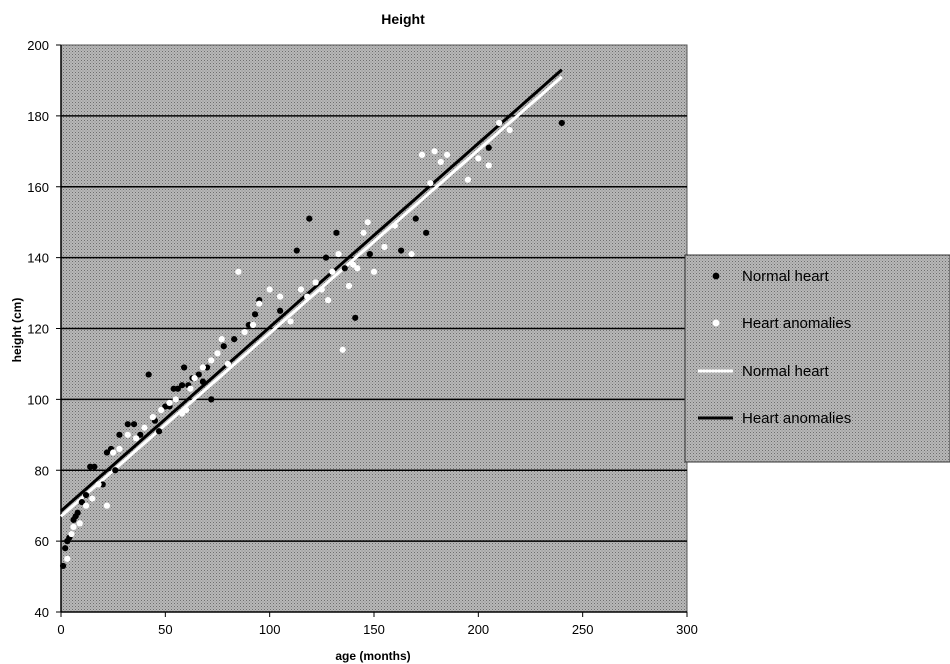 This screenshot has width=950, height=664. What do you see at coordinates (38, 187) in the screenshot?
I see `y-tick-label: 160` at bounding box center [38, 187].